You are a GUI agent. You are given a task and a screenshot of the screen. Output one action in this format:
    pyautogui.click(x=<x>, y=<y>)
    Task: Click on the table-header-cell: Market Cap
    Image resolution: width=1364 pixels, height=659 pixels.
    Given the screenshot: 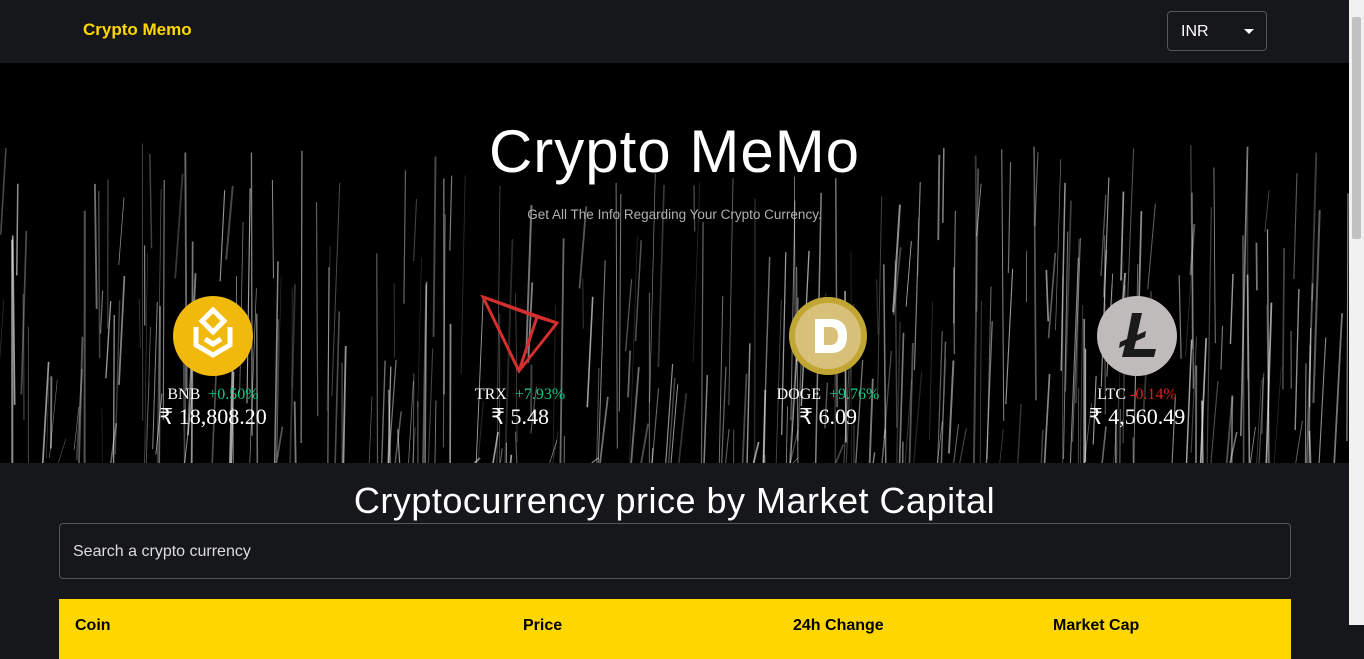 What is the action you would take?
    pyautogui.click(x=1096, y=626)
    